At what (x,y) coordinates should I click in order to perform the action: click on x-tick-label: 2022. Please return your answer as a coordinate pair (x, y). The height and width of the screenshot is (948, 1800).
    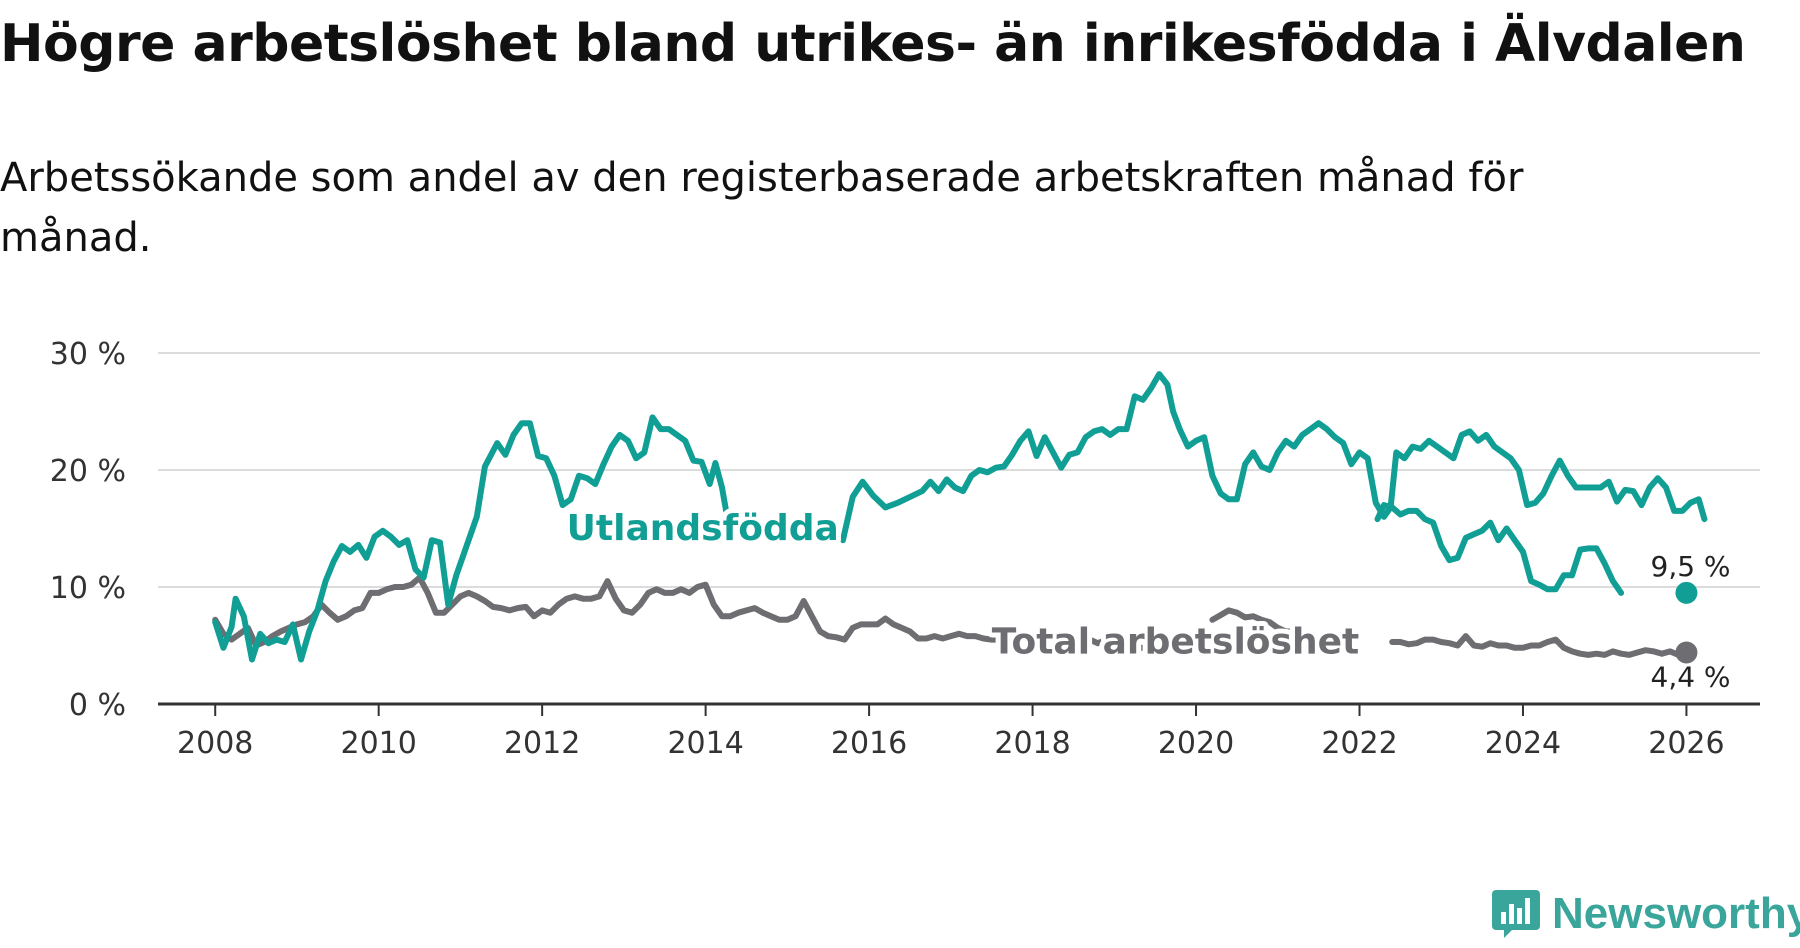
    Looking at the image, I should click on (1359, 743).